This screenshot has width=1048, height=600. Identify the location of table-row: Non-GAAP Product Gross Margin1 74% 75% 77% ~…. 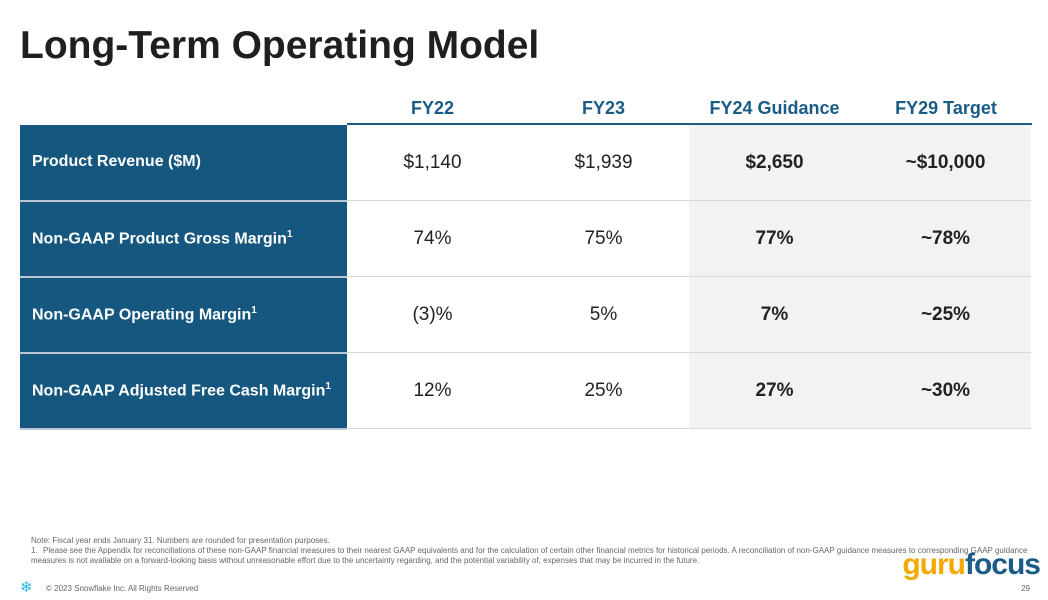
(525, 239).